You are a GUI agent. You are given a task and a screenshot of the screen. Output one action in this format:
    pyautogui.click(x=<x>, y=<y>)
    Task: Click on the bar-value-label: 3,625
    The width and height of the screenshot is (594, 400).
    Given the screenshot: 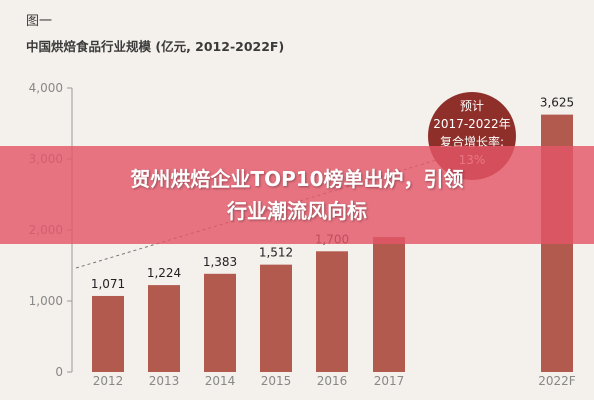 What is the action you would take?
    pyautogui.click(x=557, y=103)
    